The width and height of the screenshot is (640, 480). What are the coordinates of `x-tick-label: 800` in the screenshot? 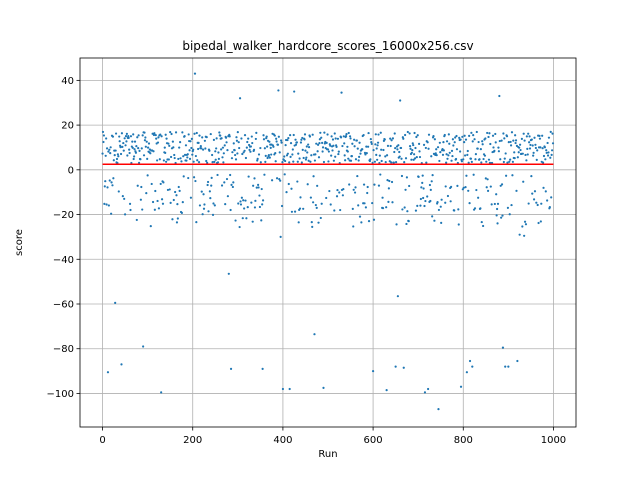 It's located at (463, 440).